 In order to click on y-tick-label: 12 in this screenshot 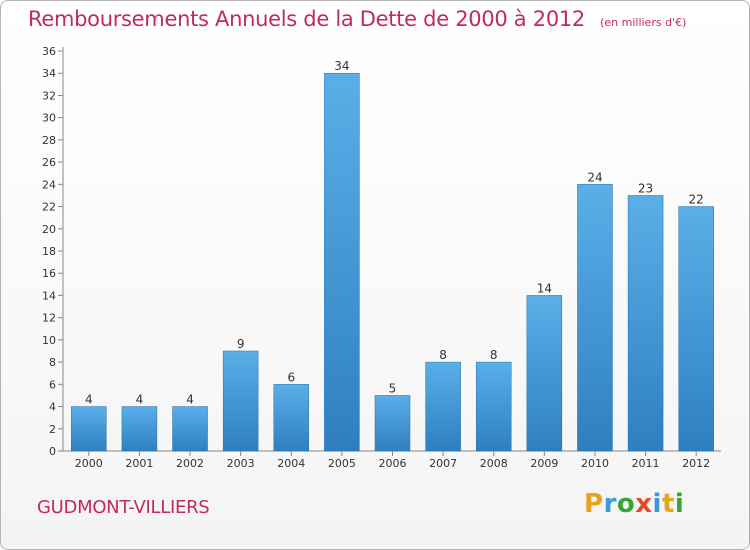, I will do `click(49, 318)`.